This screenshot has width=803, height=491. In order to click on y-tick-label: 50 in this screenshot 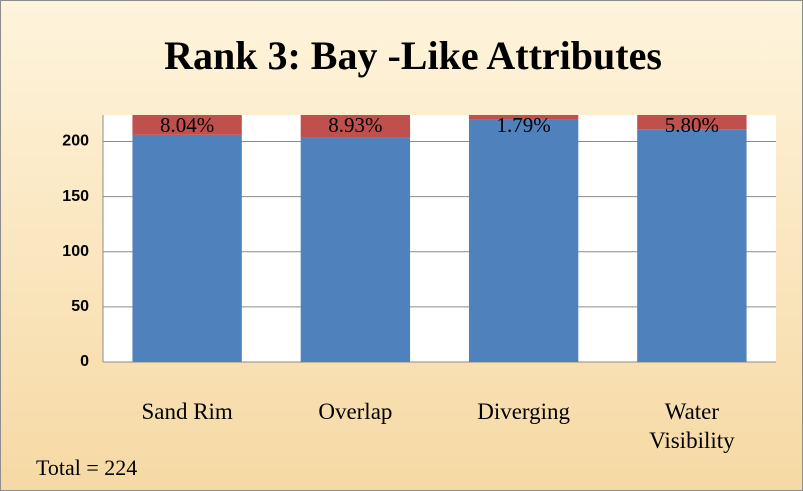, I will do `click(80, 306)`.